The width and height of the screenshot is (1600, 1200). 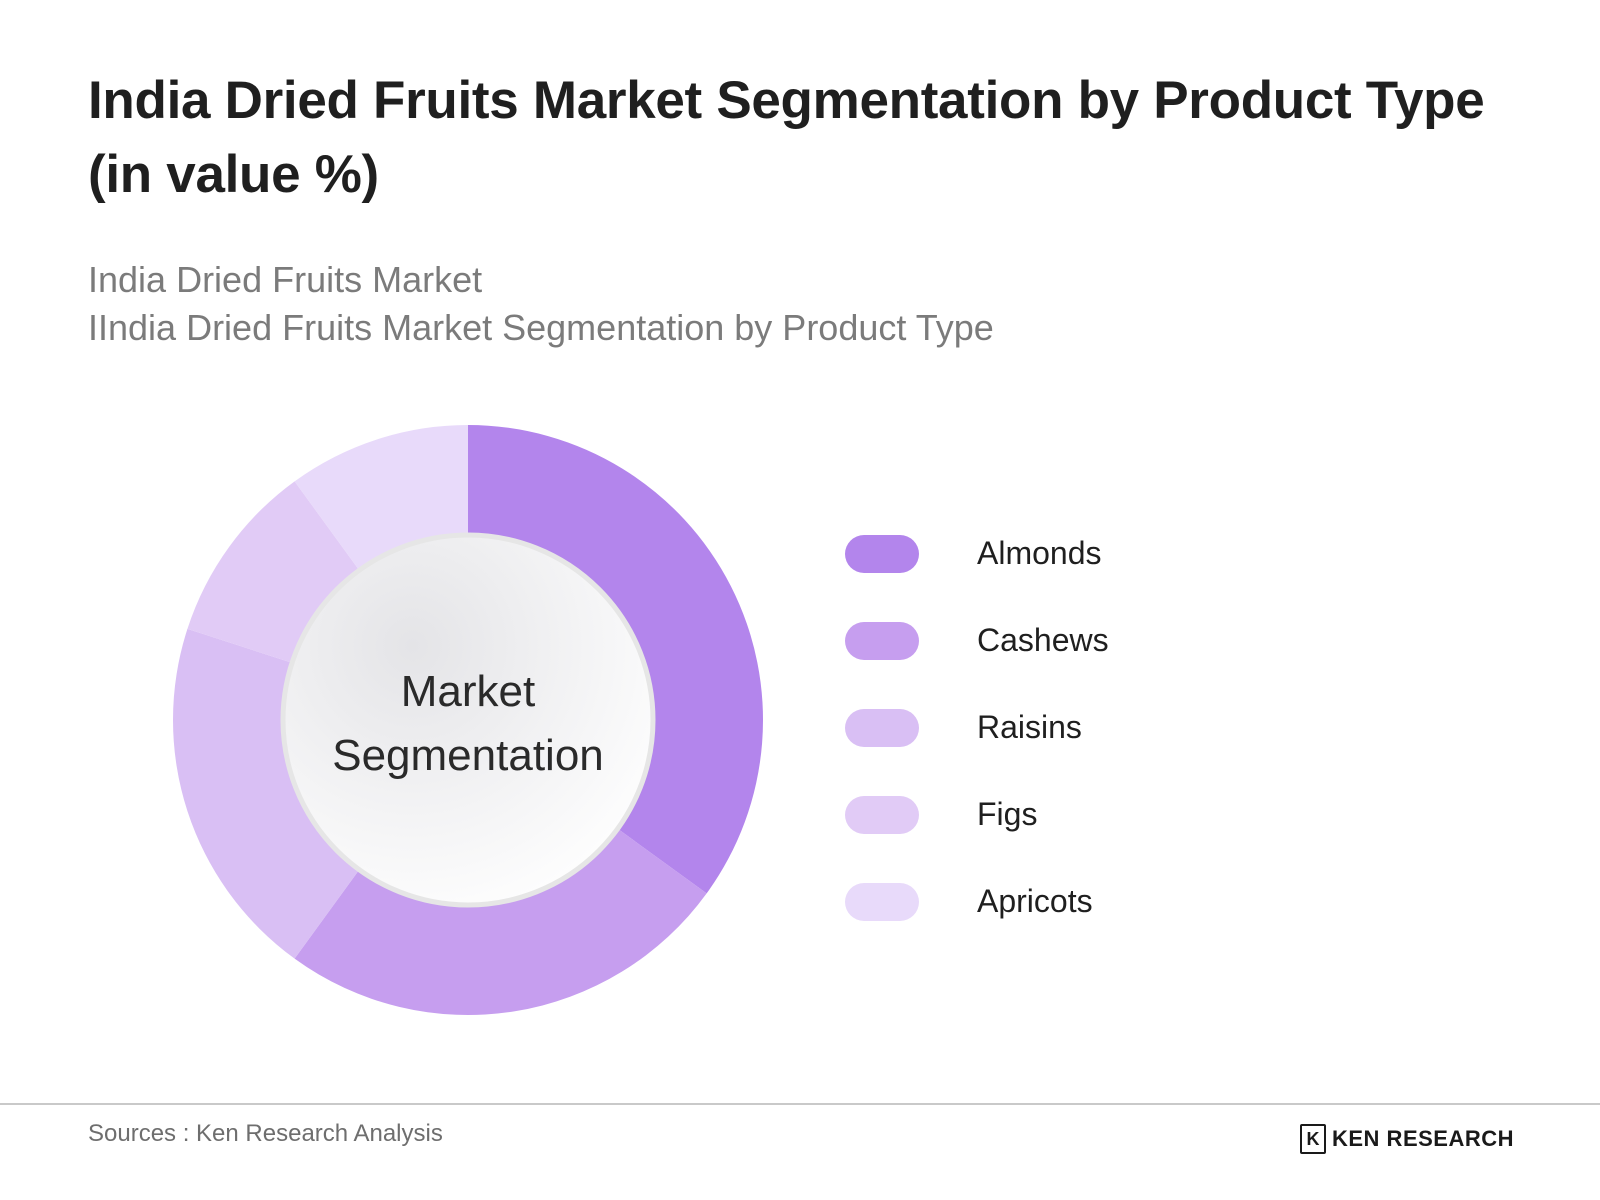 I want to click on logo-mark-icon: K, so click(x=1313, y=1139).